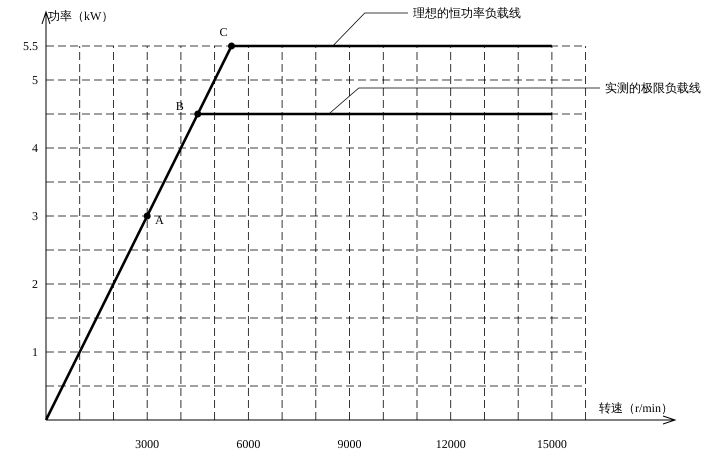 The width and height of the screenshot is (728, 466). I want to click on x-tick-label: 9000, so click(350, 444).